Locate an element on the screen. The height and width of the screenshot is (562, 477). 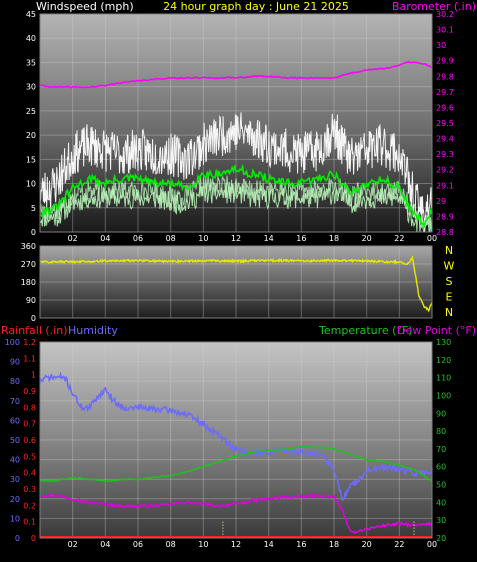
compass-label: S is located at coordinates (449, 281).